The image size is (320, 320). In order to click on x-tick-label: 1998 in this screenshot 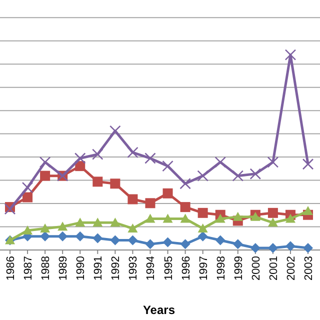, I will do `click(221, 268)`.